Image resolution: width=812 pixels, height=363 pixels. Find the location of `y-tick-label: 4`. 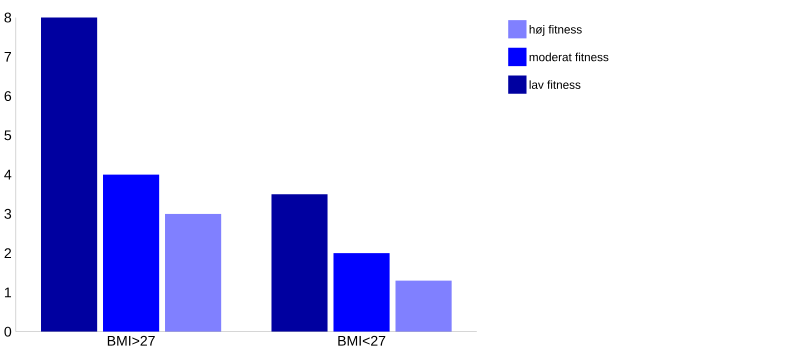

y-tick-label: 4 is located at coordinates (8, 175).